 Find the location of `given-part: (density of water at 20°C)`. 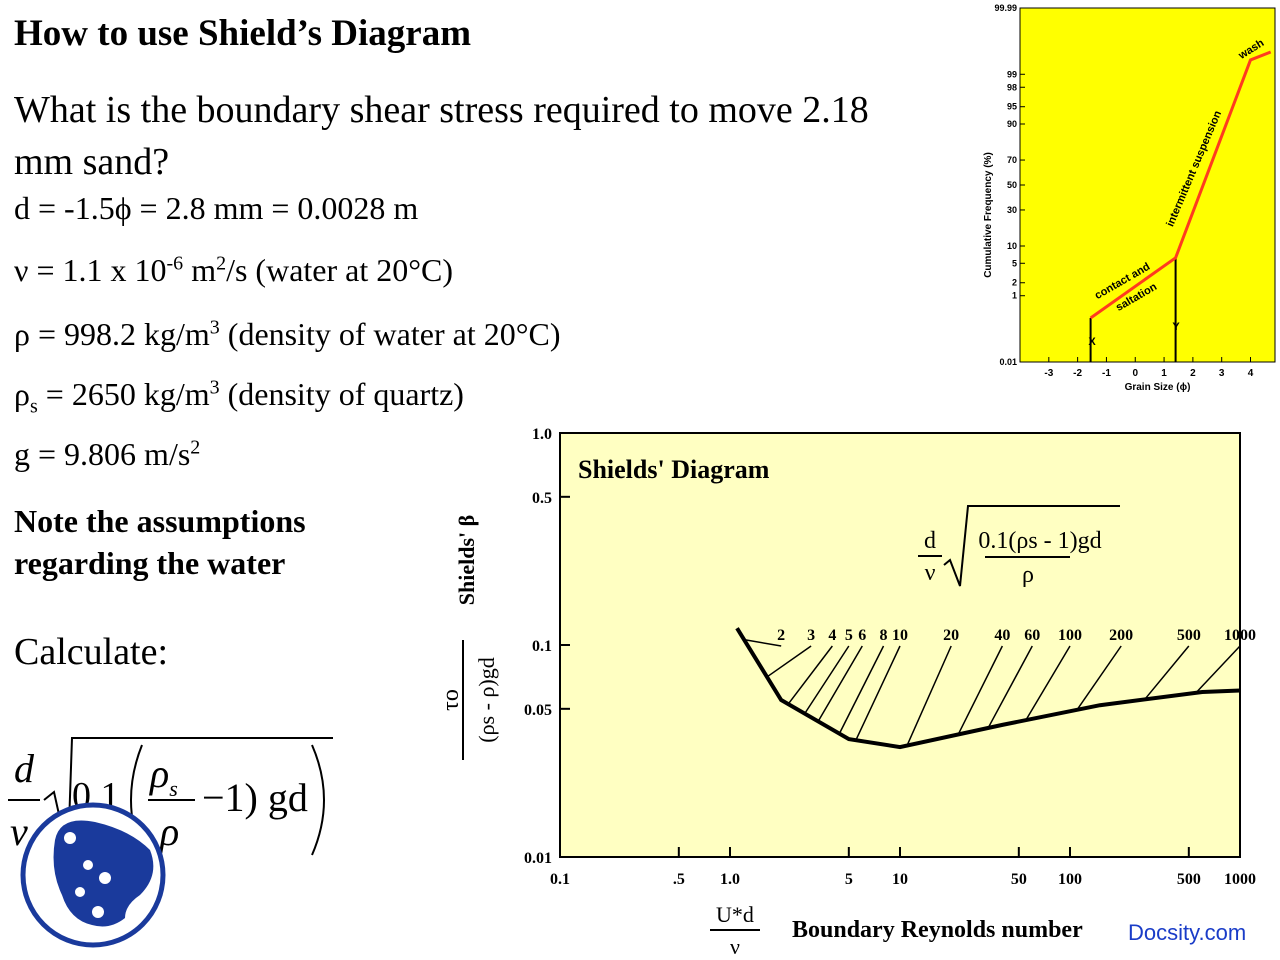

given-part: (density of water at 20°C) is located at coordinates (390, 334).